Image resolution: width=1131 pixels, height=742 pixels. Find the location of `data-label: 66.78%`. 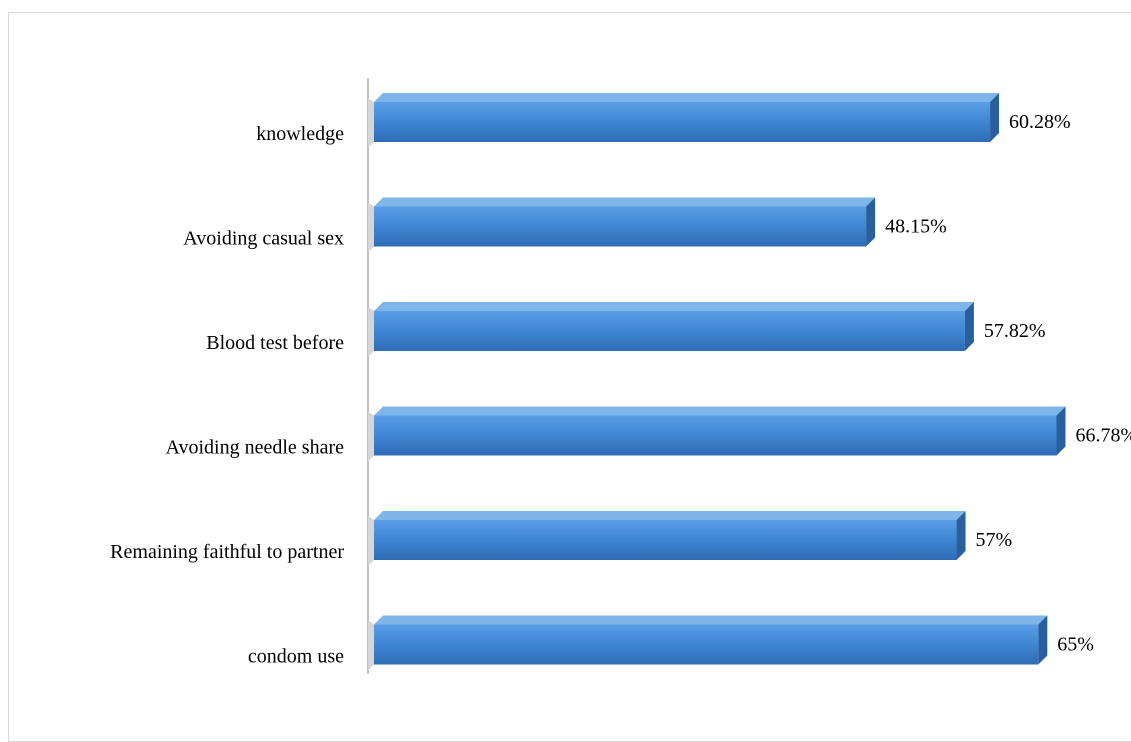

data-label: 66.78% is located at coordinates (1103, 436).